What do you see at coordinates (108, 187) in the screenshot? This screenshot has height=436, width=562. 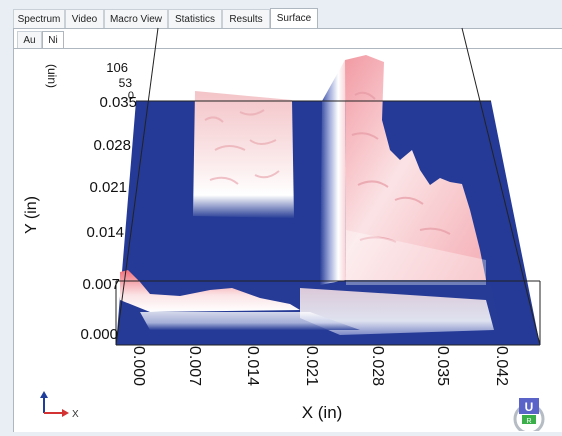 I see `y-tick-0021: 0.021` at bounding box center [108, 187].